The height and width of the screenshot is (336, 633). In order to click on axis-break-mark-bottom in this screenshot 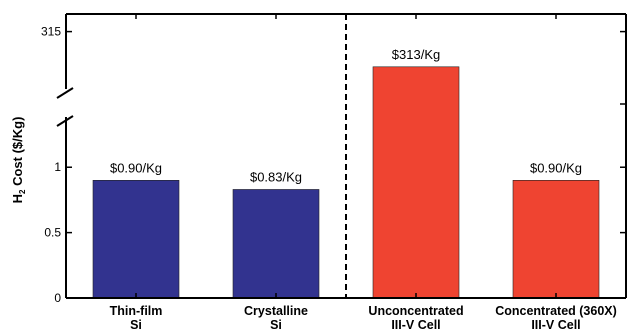, I will do `click(65, 121)`.